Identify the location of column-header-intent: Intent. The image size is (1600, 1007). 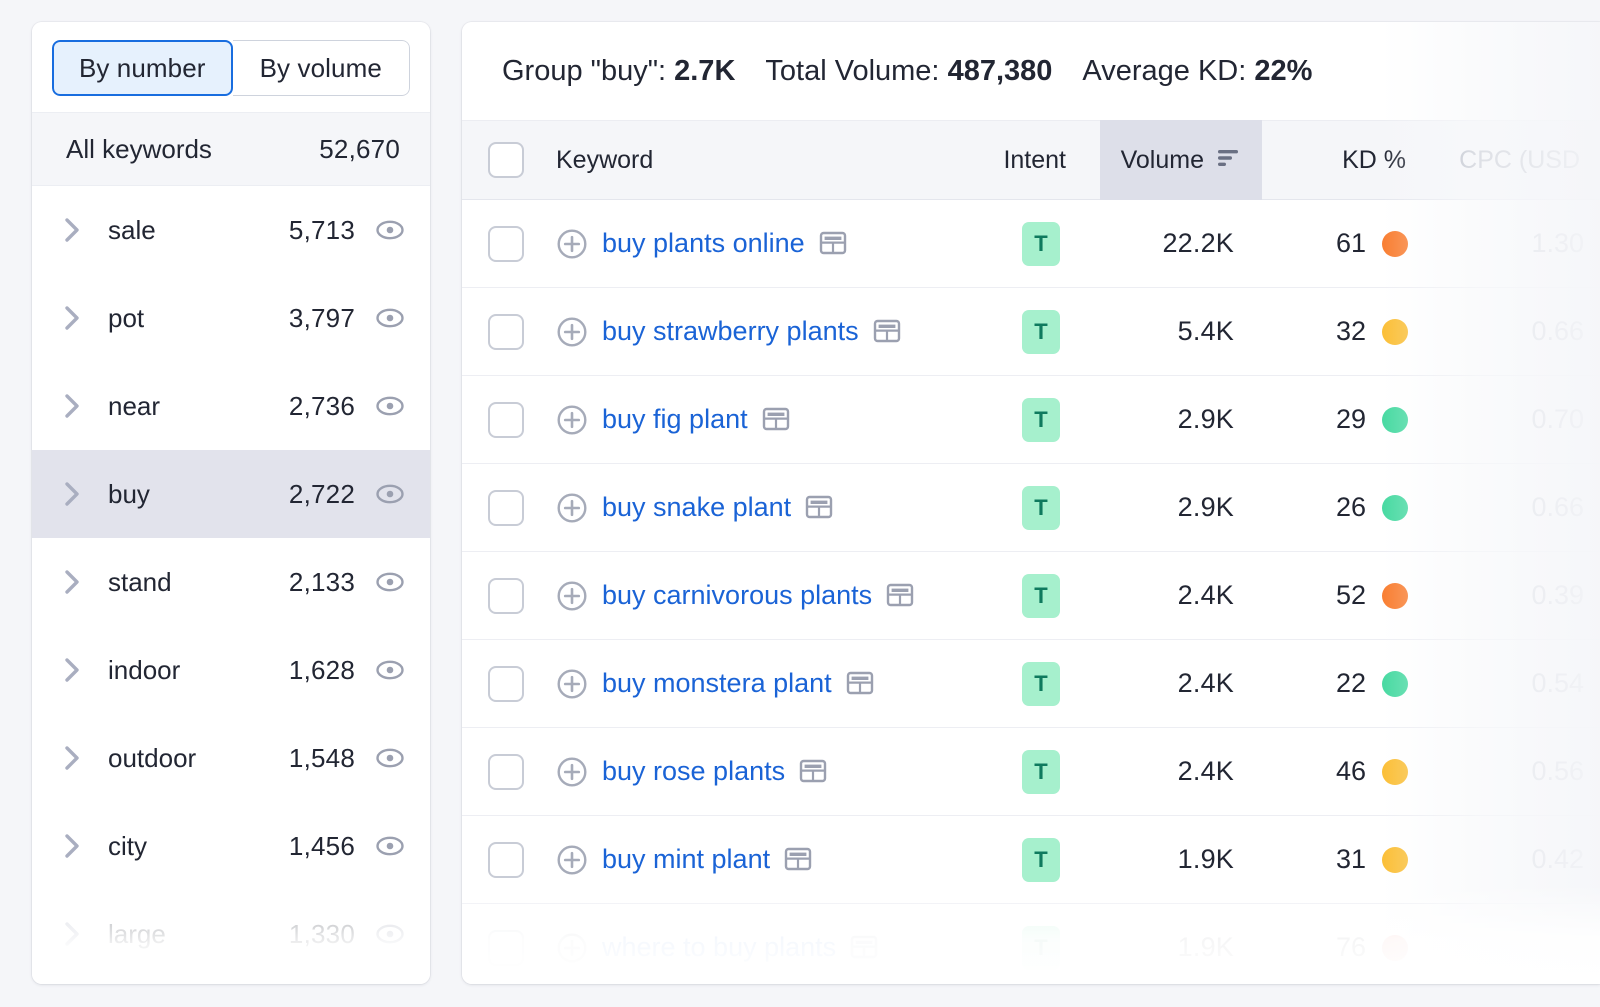
(1034, 159).